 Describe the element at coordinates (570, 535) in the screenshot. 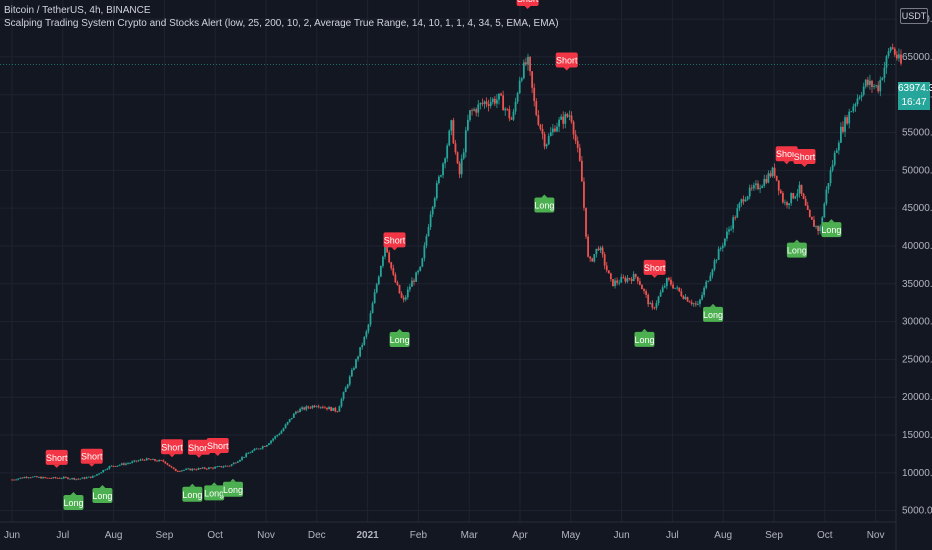

I see `x-tick-label: May` at that location.